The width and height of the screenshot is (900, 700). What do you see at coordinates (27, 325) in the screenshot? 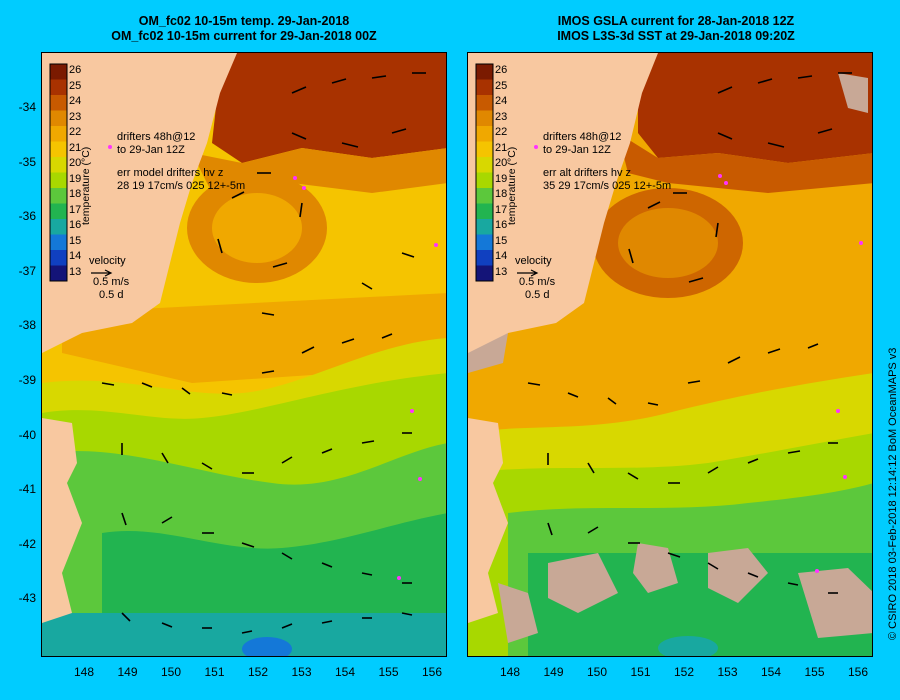
I see `latitude-tick-label: -38` at bounding box center [27, 325].